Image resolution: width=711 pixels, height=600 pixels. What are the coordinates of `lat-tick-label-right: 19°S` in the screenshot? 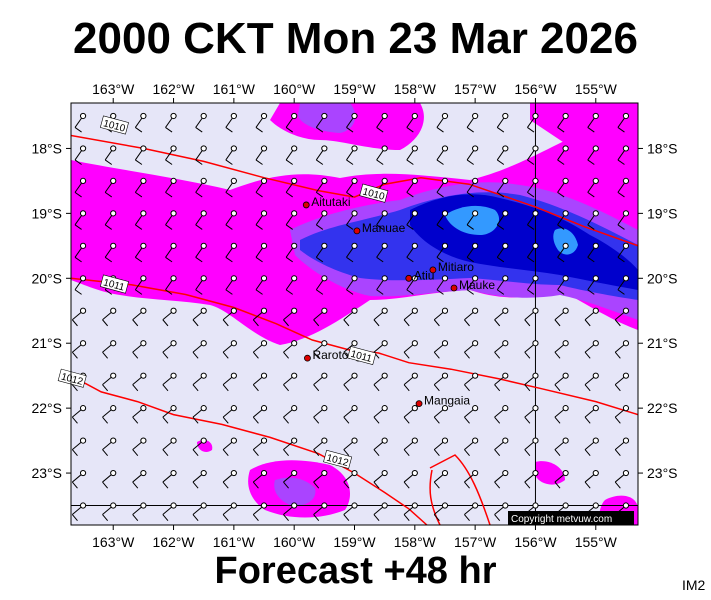 It's located at (662, 213).